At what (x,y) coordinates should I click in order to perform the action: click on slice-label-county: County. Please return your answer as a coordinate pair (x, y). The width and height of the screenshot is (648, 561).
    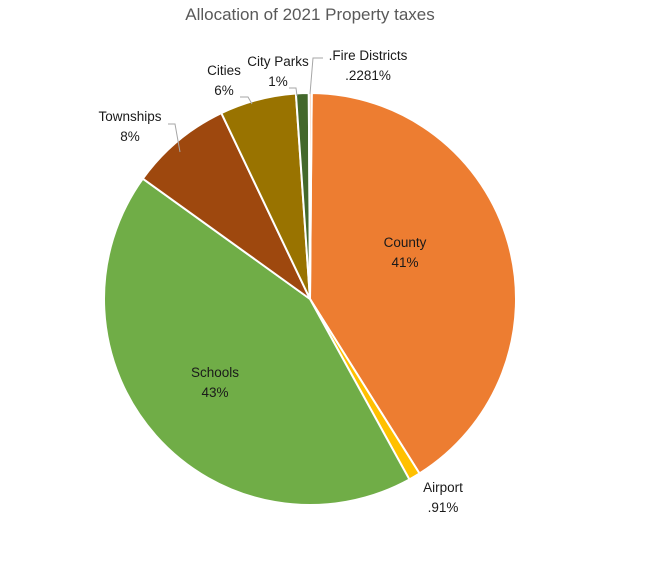
    Looking at the image, I should click on (405, 242).